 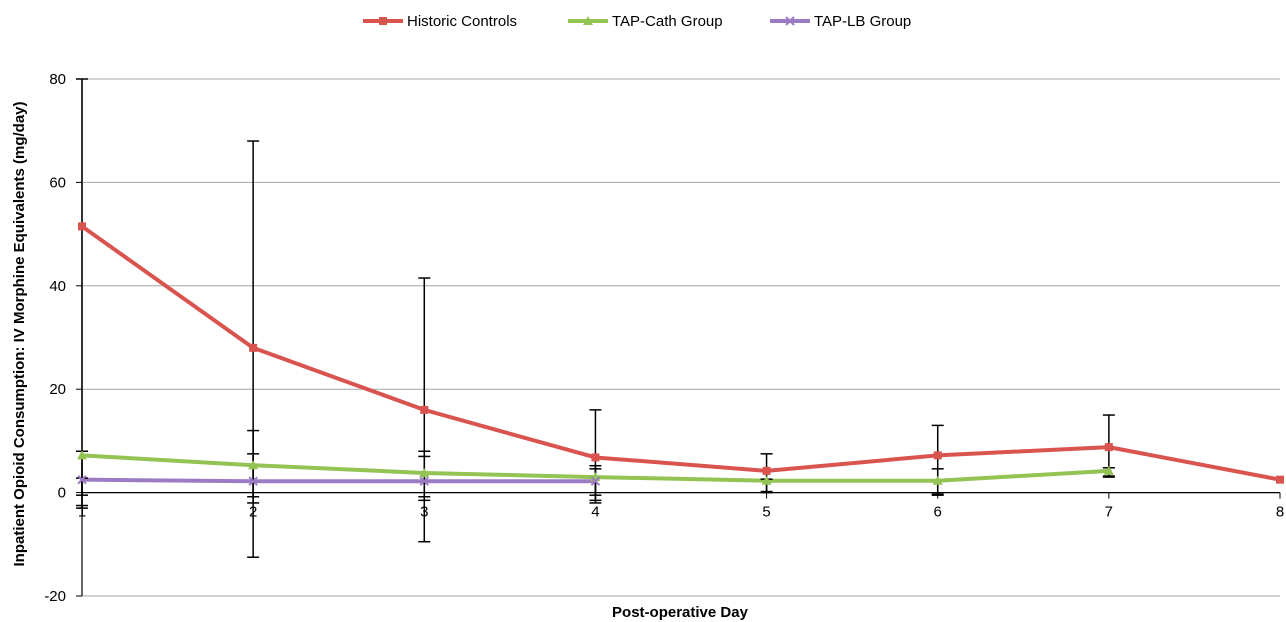 I want to click on legend-item-historic-controls: Historic Controls, so click(x=440, y=21).